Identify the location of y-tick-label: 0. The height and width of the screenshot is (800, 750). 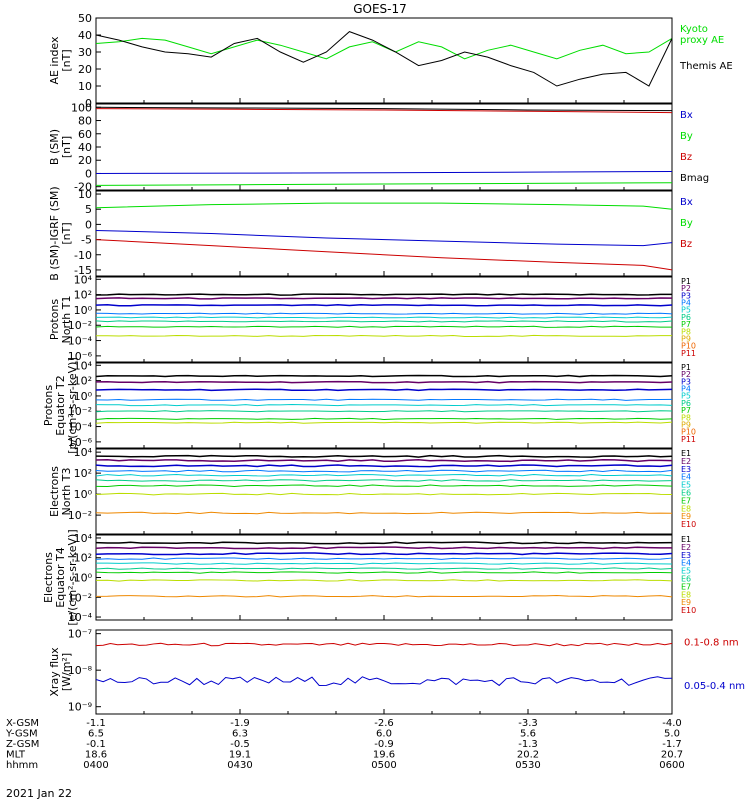
(88, 224).